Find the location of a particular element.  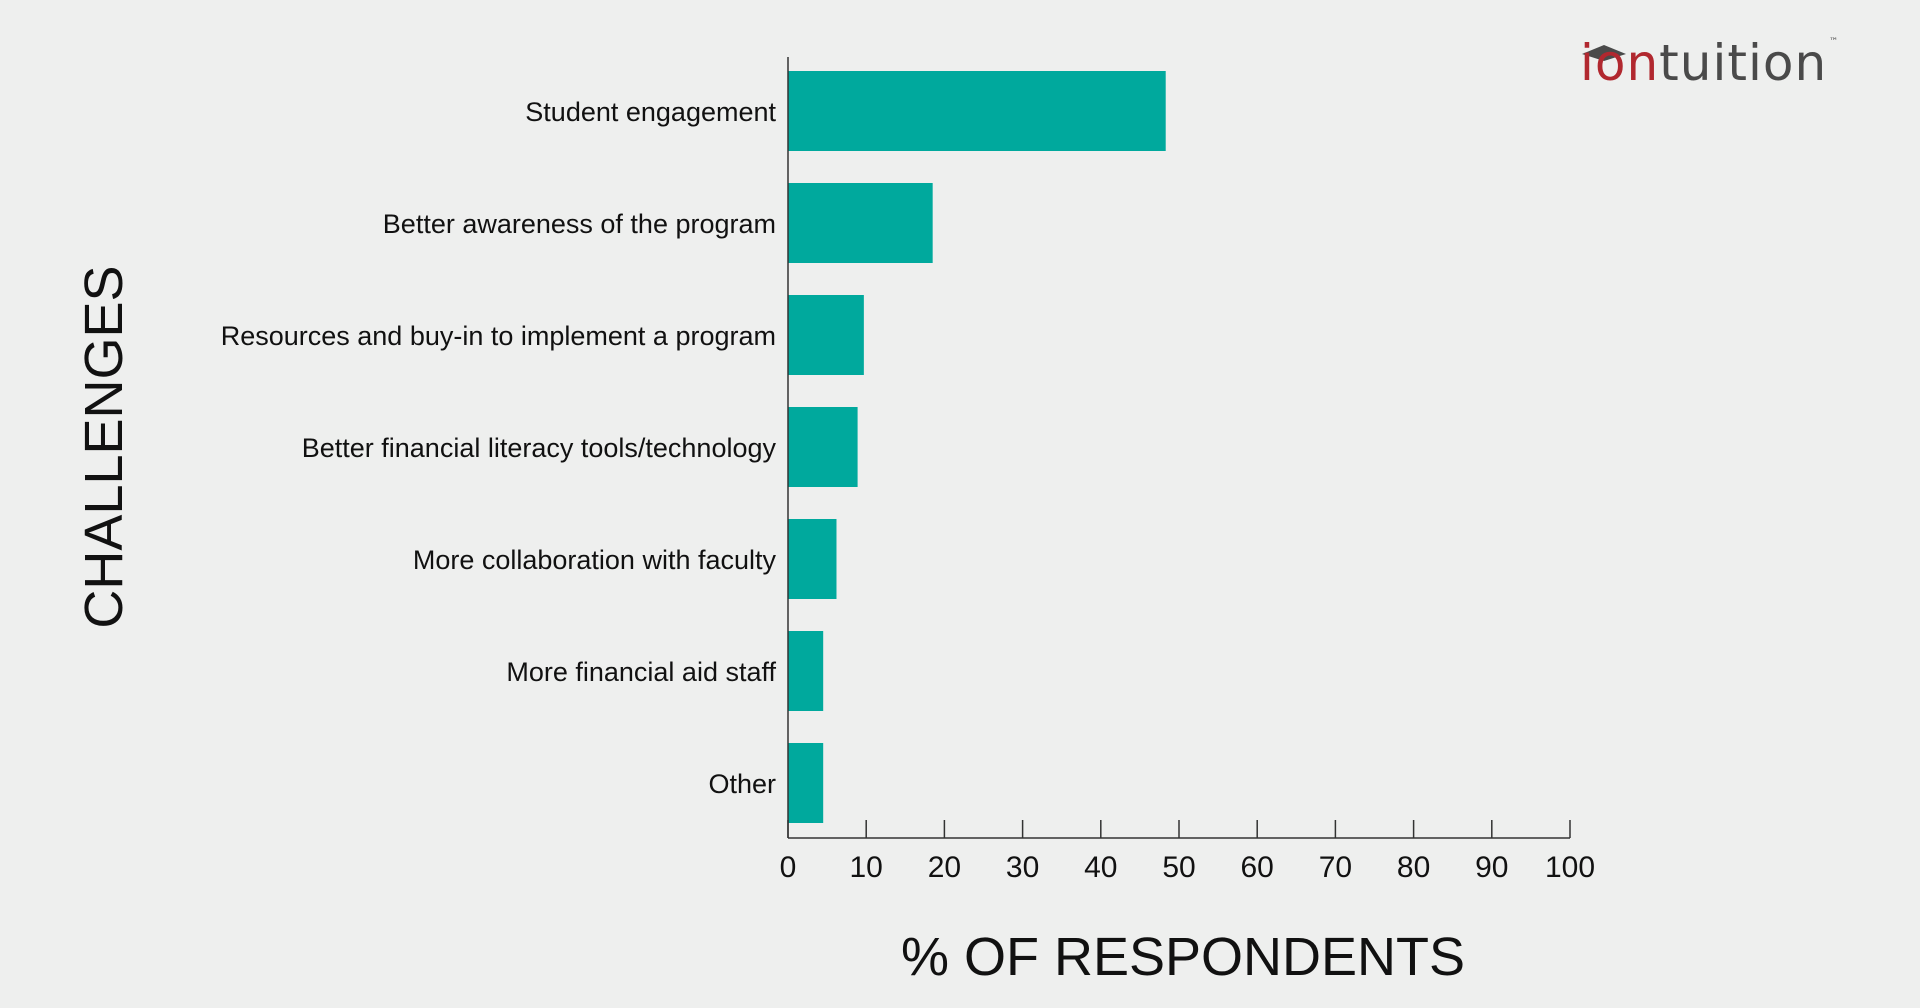

x-tick-label-9: 90 is located at coordinates (1491, 867).